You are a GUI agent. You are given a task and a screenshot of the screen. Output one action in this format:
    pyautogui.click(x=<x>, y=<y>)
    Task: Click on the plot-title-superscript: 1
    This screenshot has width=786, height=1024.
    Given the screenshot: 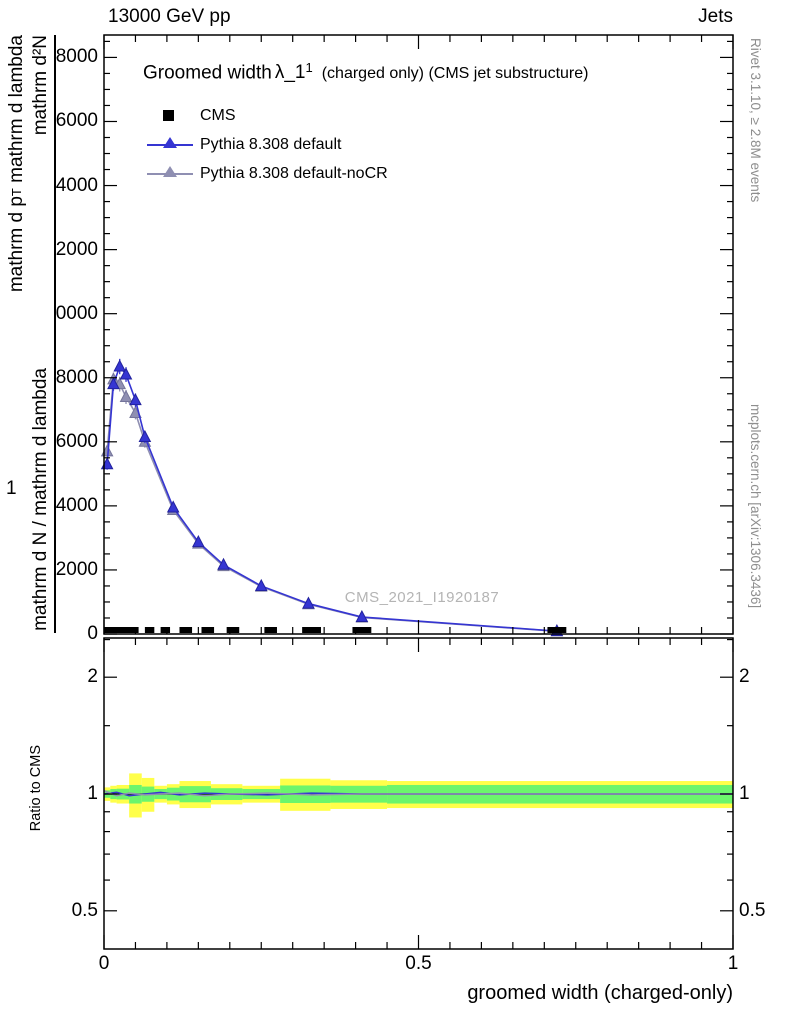 What is the action you would take?
    pyautogui.click(x=309, y=67)
    